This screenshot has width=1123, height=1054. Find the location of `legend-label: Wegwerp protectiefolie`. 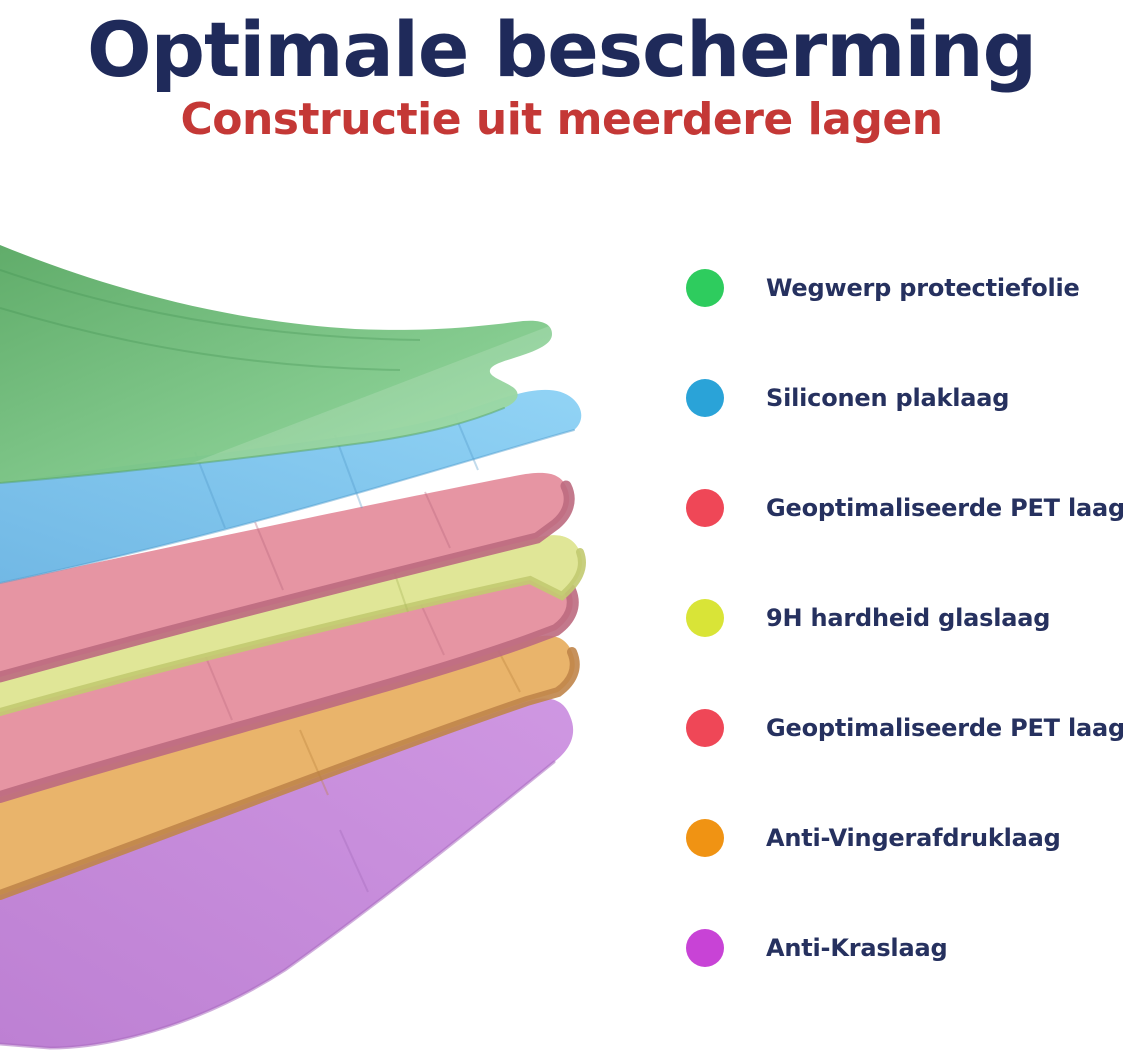

legend-label: Wegwerp protectiefolie is located at coordinates (923, 288).